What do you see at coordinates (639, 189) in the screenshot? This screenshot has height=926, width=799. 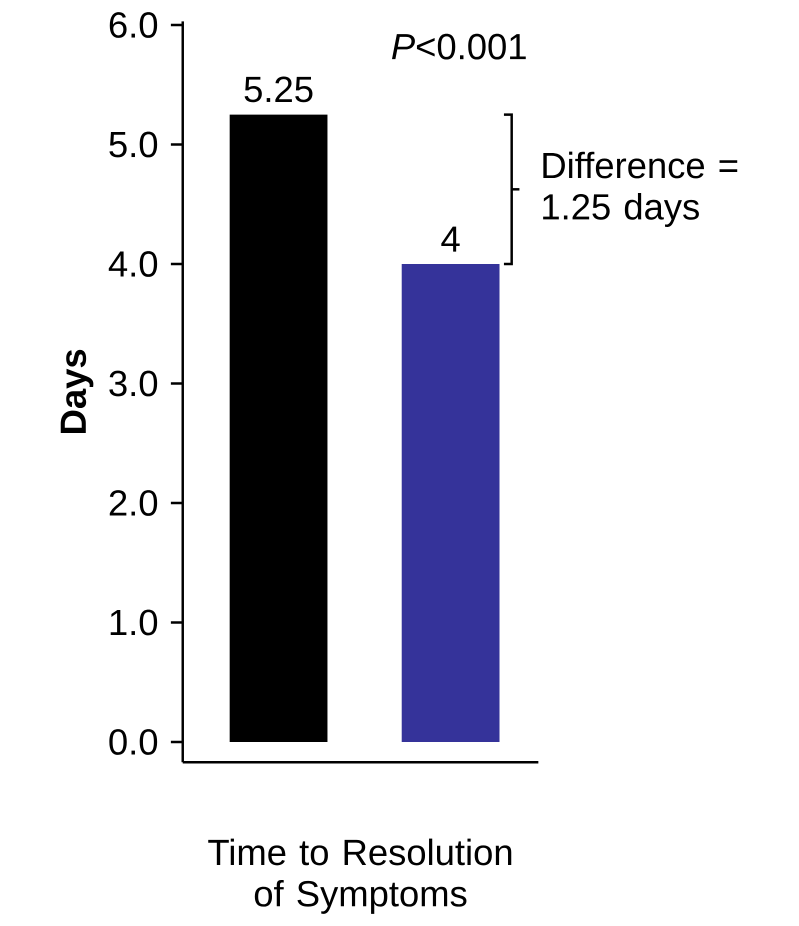 I see `text: Difference = 1.25 days` at bounding box center [639, 189].